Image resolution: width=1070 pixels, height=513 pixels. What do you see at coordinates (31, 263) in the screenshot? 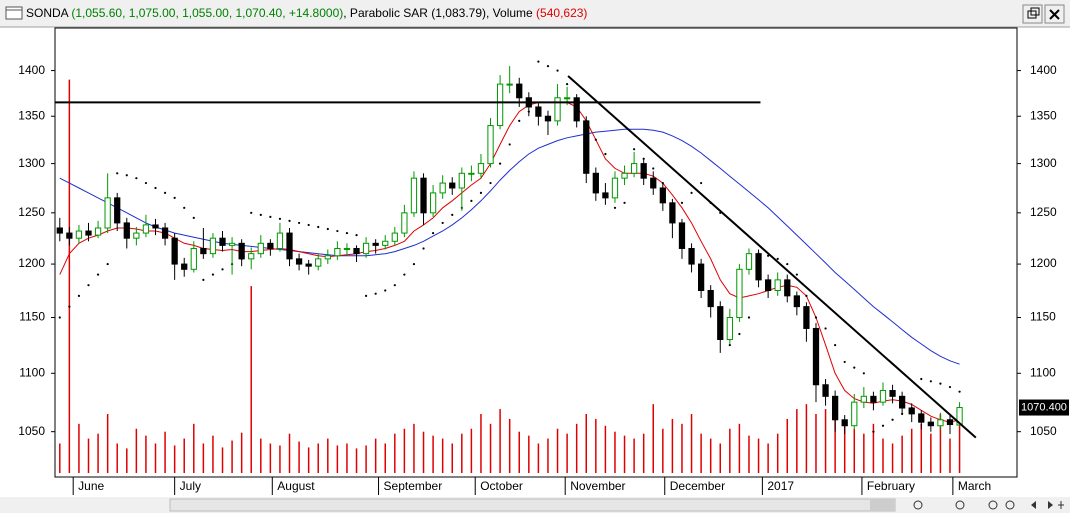
I see `y-tick-label: 1200` at bounding box center [31, 263].